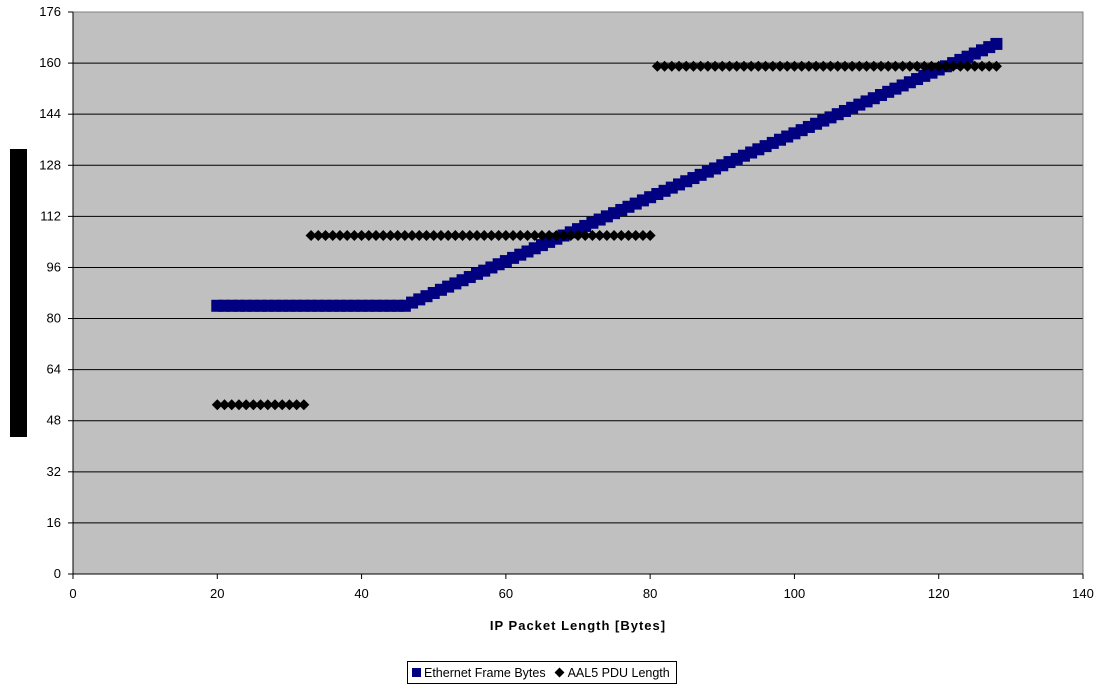 This screenshot has width=1102, height=688. What do you see at coordinates (54, 266) in the screenshot?
I see `y-tick-label-96: 96` at bounding box center [54, 266].